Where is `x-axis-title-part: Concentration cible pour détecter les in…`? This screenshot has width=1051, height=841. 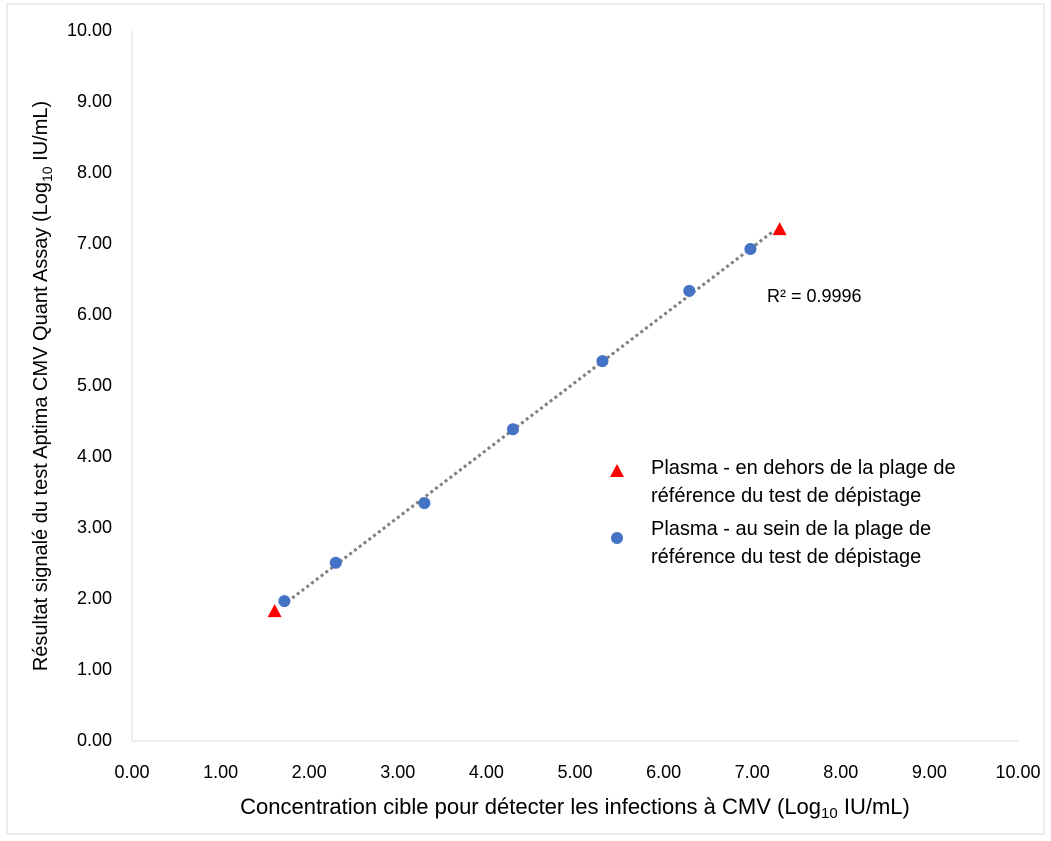
x-axis-title-part: Concentration cible pour détecter les in… is located at coordinates (530, 806).